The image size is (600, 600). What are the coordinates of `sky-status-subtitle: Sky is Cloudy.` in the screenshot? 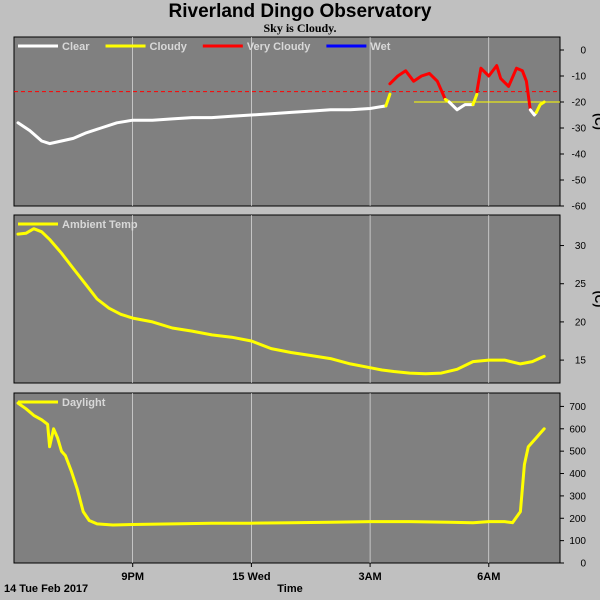 It's located at (300, 28).